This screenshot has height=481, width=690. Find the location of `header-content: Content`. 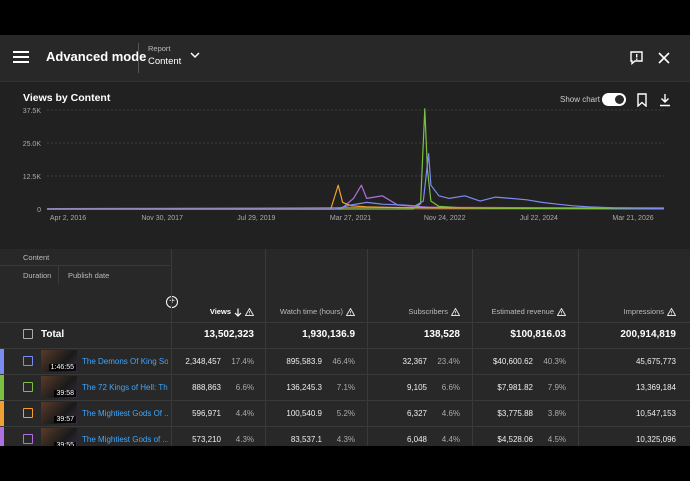

header-content: Content is located at coordinates (36, 257).